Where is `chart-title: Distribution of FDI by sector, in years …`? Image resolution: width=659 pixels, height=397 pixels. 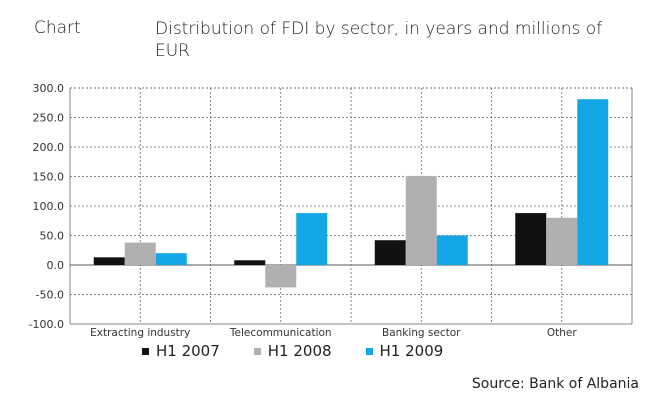 chart-title: Distribution of FDI by sector, in years … is located at coordinates (379, 40).